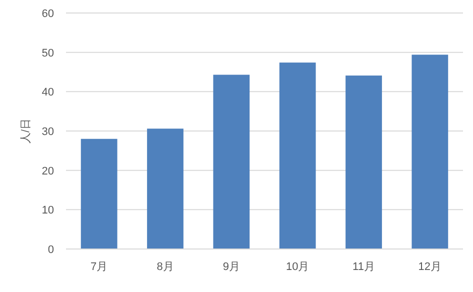  What do you see at coordinates (48, 14) in the screenshot?
I see `y-tick-label: 60` at bounding box center [48, 14].